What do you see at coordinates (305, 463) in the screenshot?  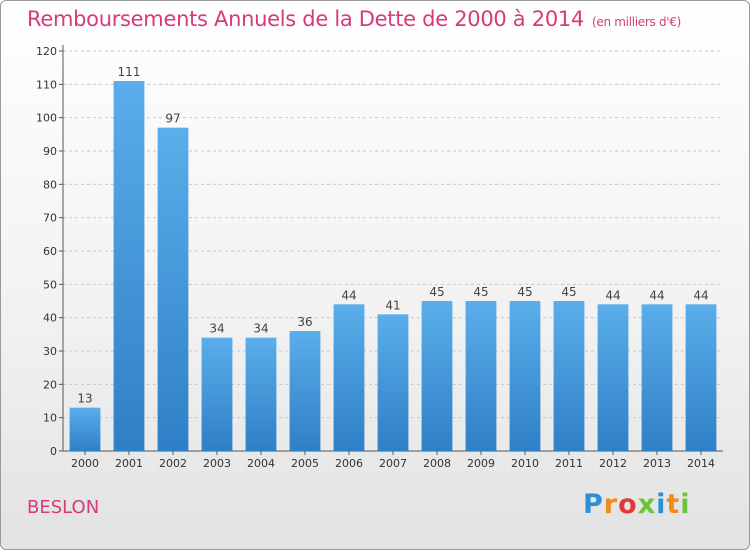 I see `x-tick-label: 2005` at bounding box center [305, 463].